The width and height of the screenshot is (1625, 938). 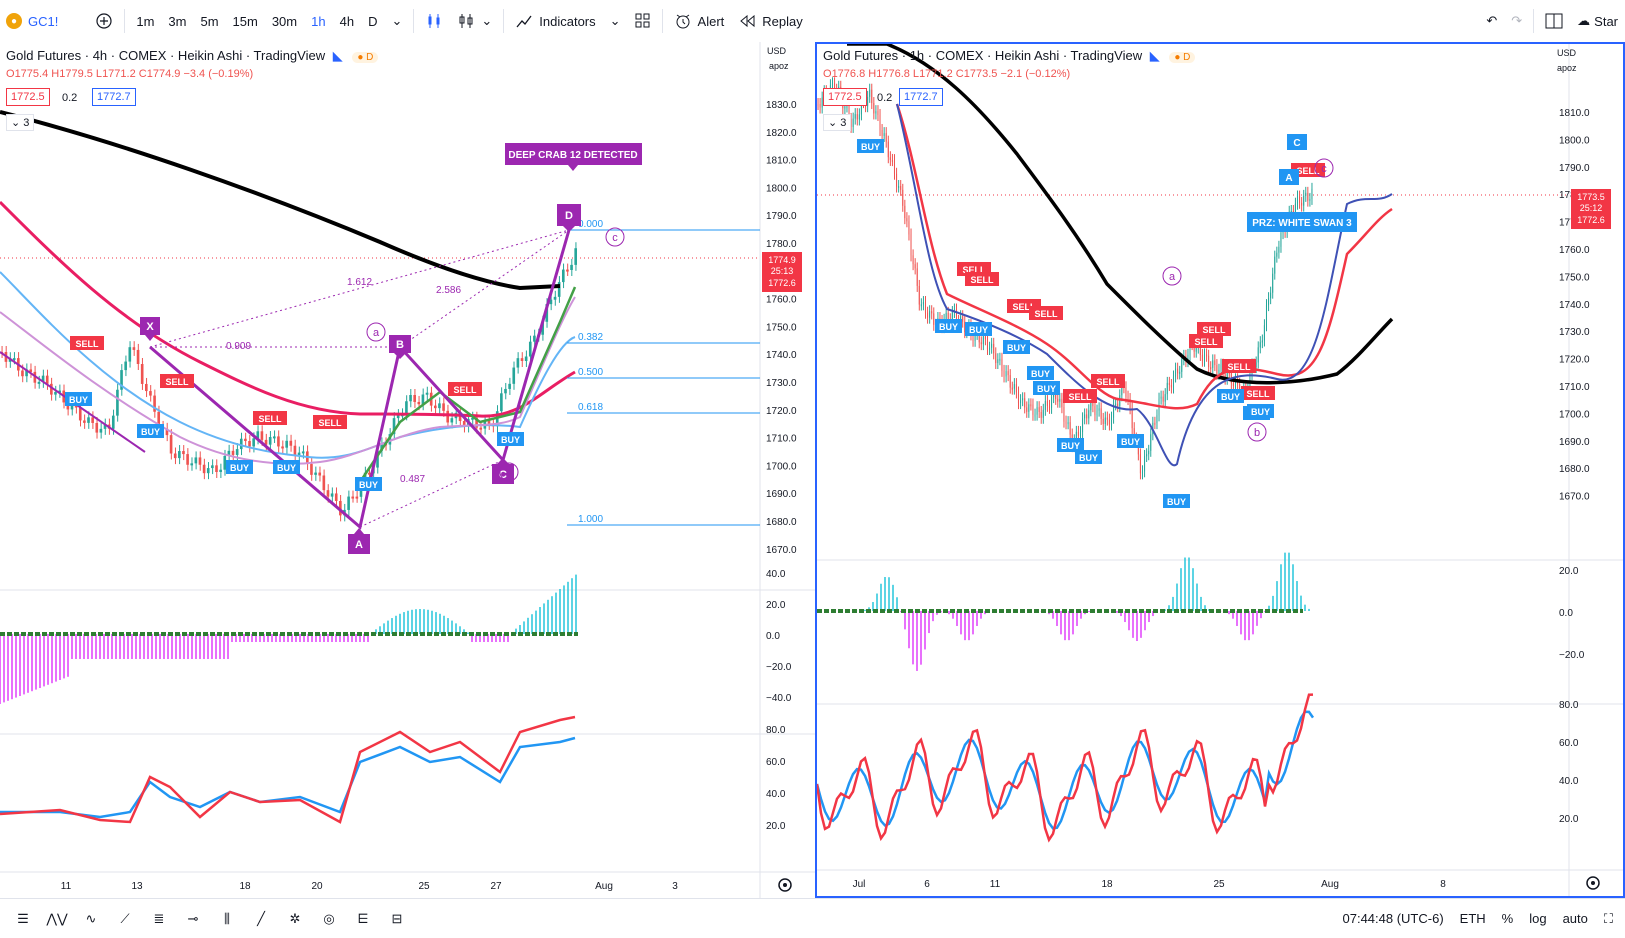 What do you see at coordinates (434, 21) in the screenshot?
I see `bar-style-button` at bounding box center [434, 21].